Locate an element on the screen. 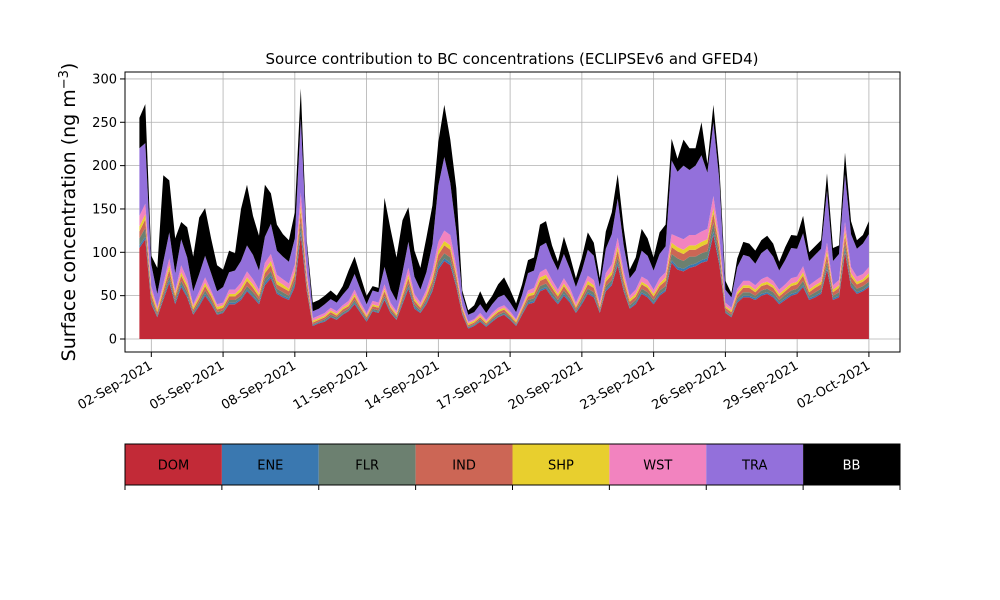 The image size is (1000, 600). legend-swatch-flr is located at coordinates (367, 464).